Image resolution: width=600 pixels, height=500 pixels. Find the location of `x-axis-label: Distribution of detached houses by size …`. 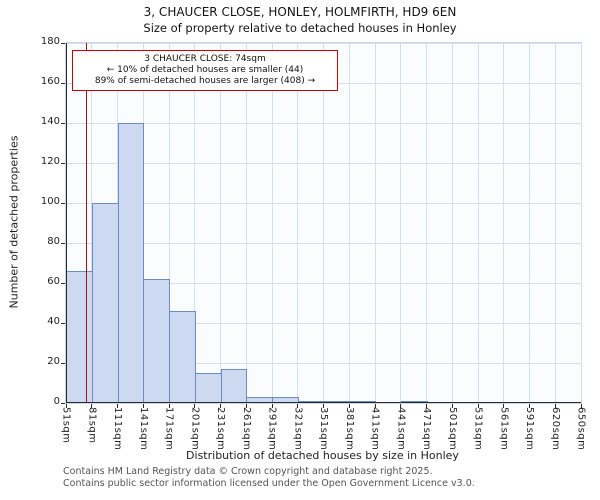

x-axis-label: Distribution of detached houses by size … is located at coordinates (322, 455).